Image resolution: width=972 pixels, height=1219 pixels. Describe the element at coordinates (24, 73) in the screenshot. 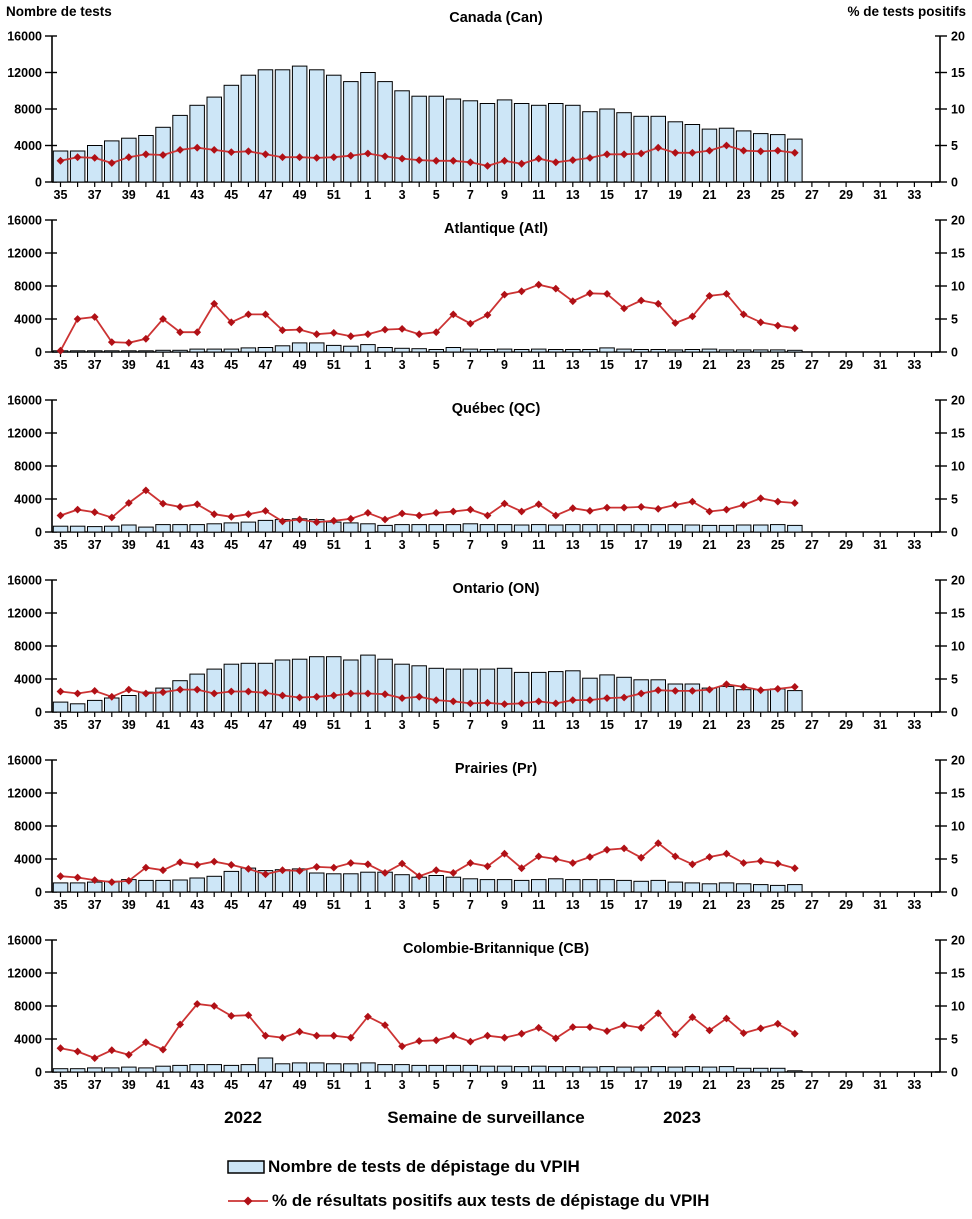

I see `svg-text: 12000` at that location.